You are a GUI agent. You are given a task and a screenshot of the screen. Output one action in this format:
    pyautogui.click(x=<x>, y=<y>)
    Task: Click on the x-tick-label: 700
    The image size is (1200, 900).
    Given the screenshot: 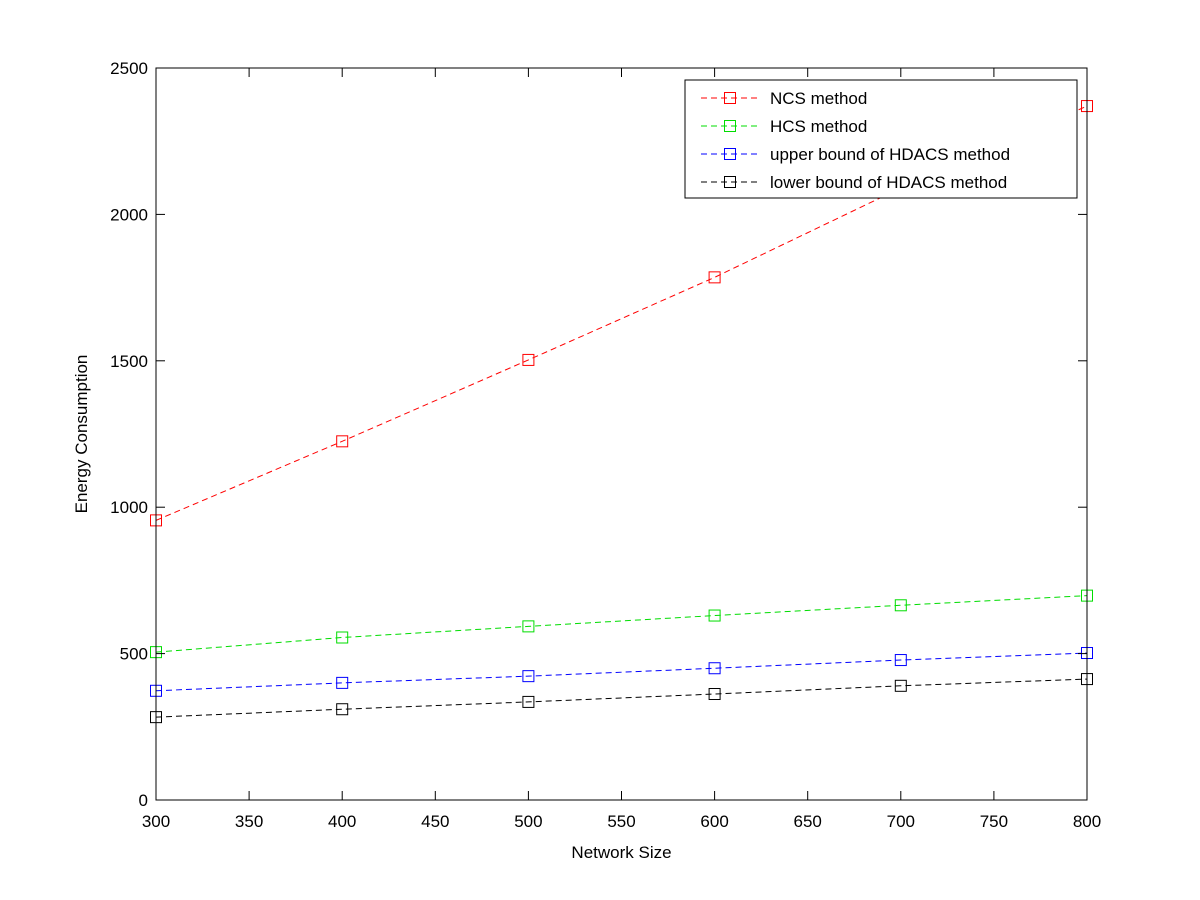 What is the action you would take?
    pyautogui.click(x=901, y=821)
    